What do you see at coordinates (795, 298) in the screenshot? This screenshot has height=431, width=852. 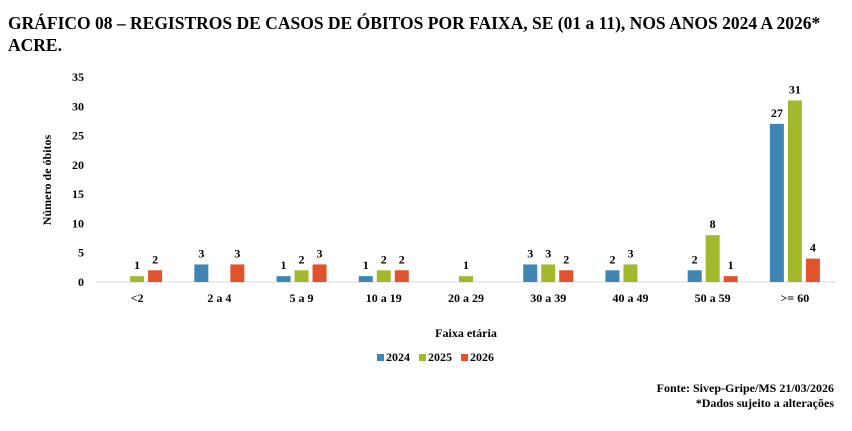 I see `x-tick-label: >= 60` at bounding box center [795, 298].